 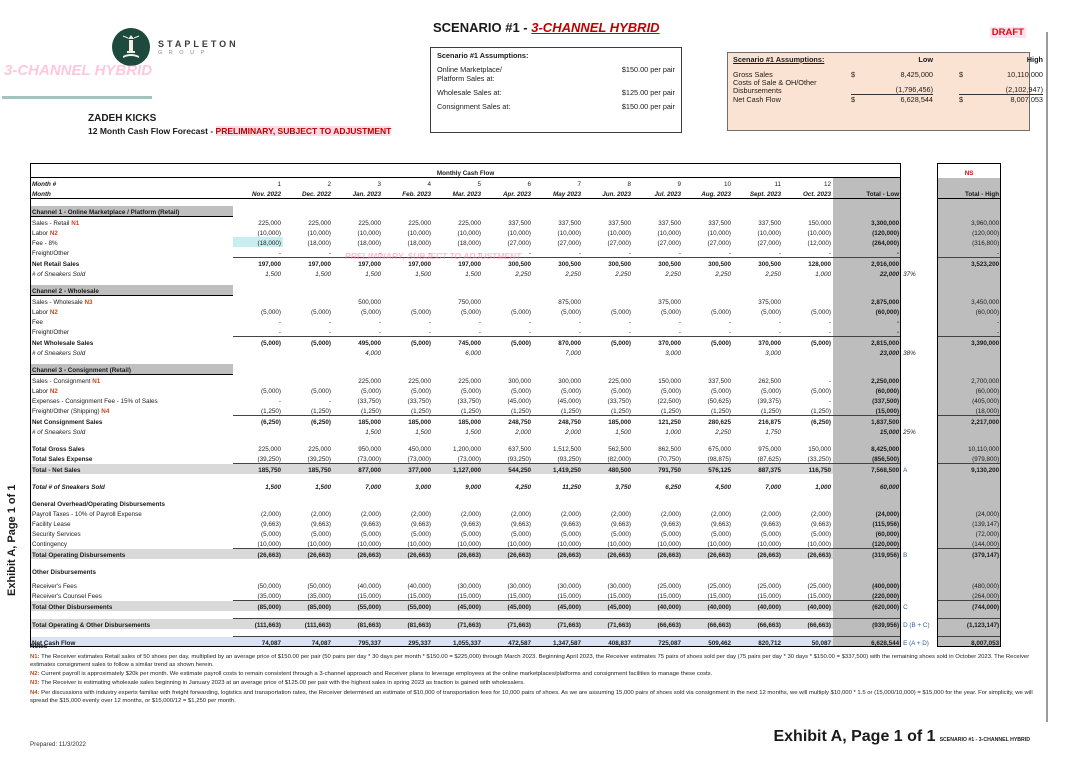 What do you see at coordinates (473, 353) in the screenshot?
I see `cell: 6,000` at bounding box center [473, 353].